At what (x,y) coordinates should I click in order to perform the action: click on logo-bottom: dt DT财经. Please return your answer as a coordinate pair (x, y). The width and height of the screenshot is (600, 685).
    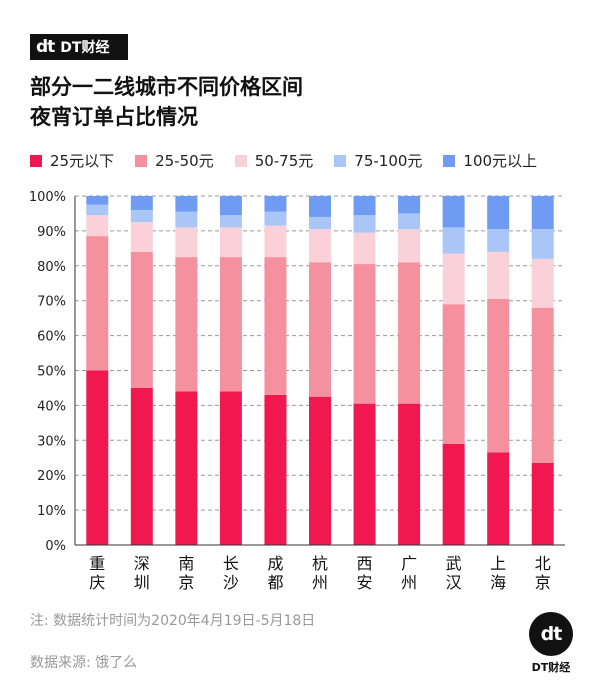
    Looking at the image, I should click on (551, 643).